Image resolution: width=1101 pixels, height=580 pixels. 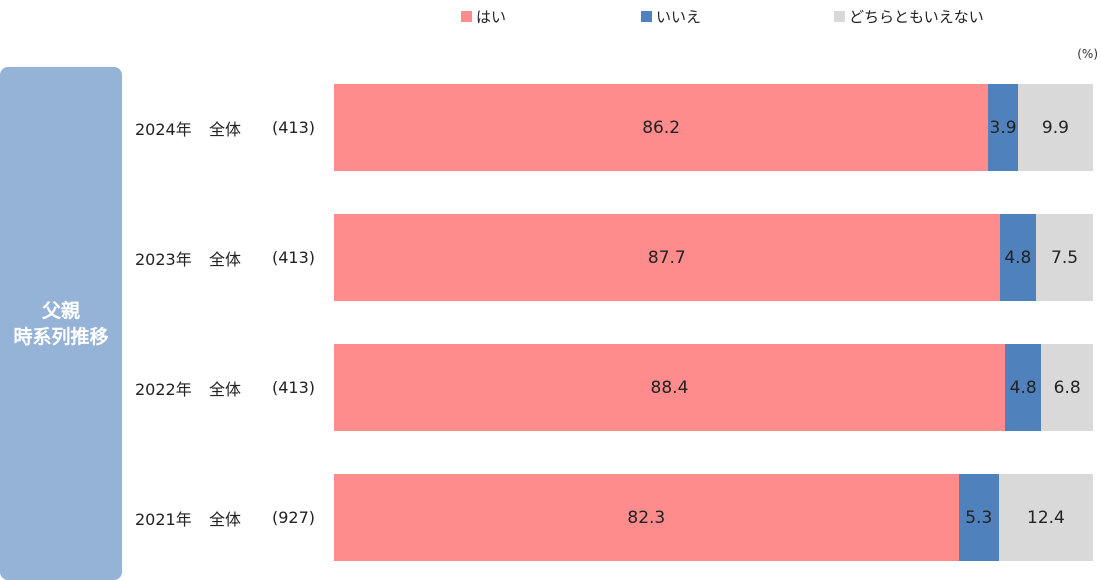 I want to click on data-label: 5.3, so click(x=979, y=517).